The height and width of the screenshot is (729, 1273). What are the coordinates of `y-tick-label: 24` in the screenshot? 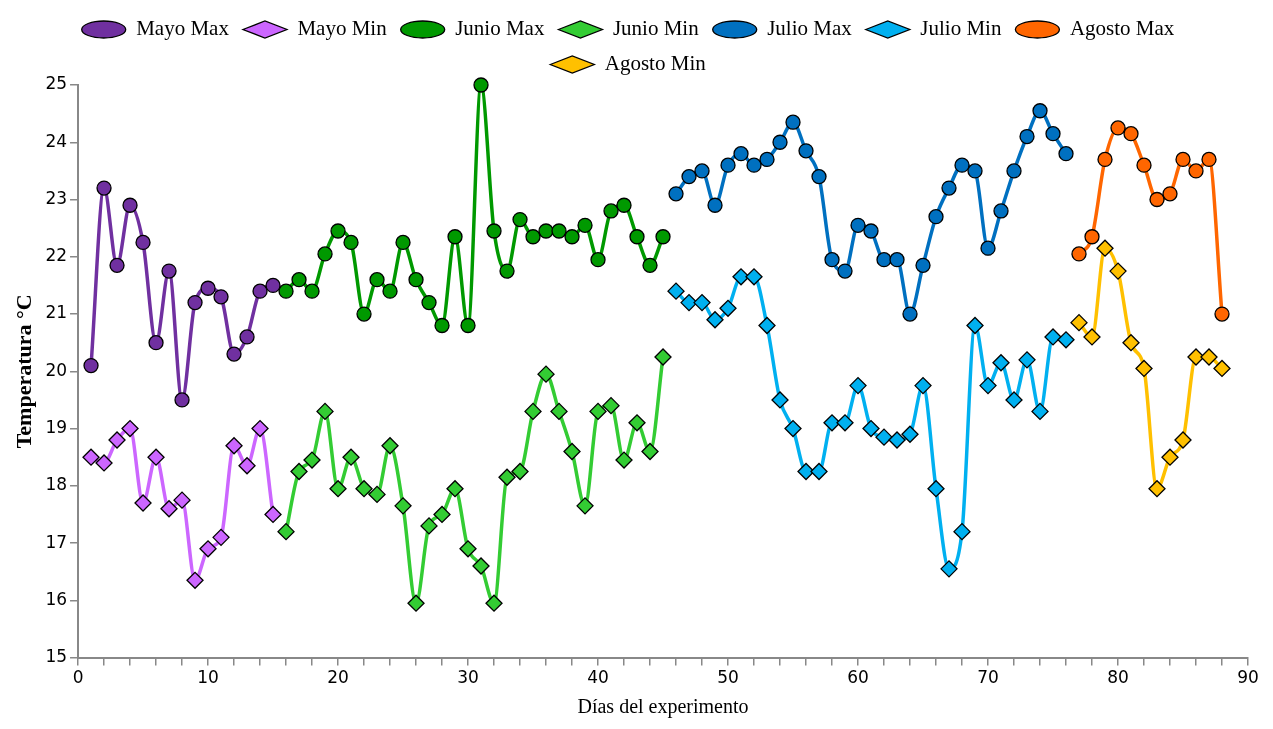 It's located at (56, 140).